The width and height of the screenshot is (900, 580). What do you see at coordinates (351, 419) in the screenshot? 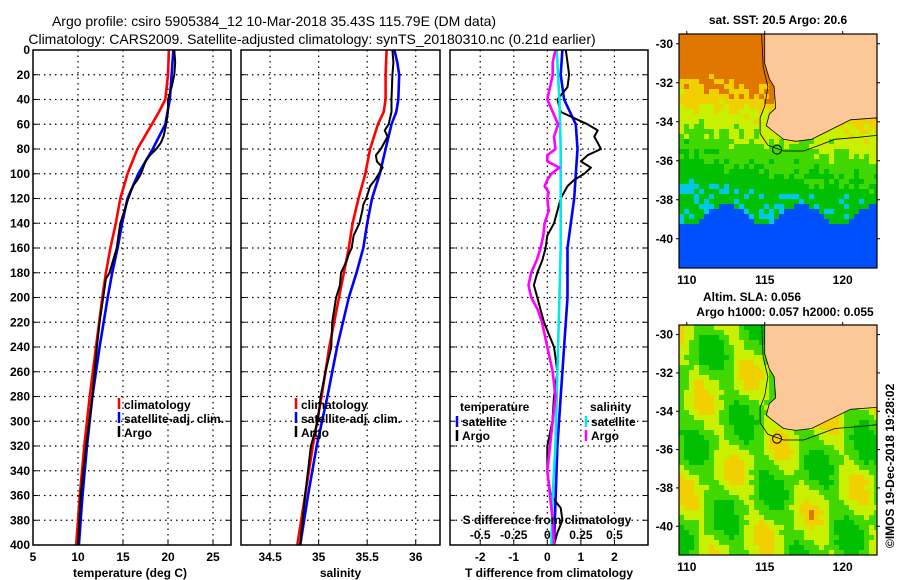
I see `legend-label: satellite-adj. clim.` at bounding box center [351, 419].